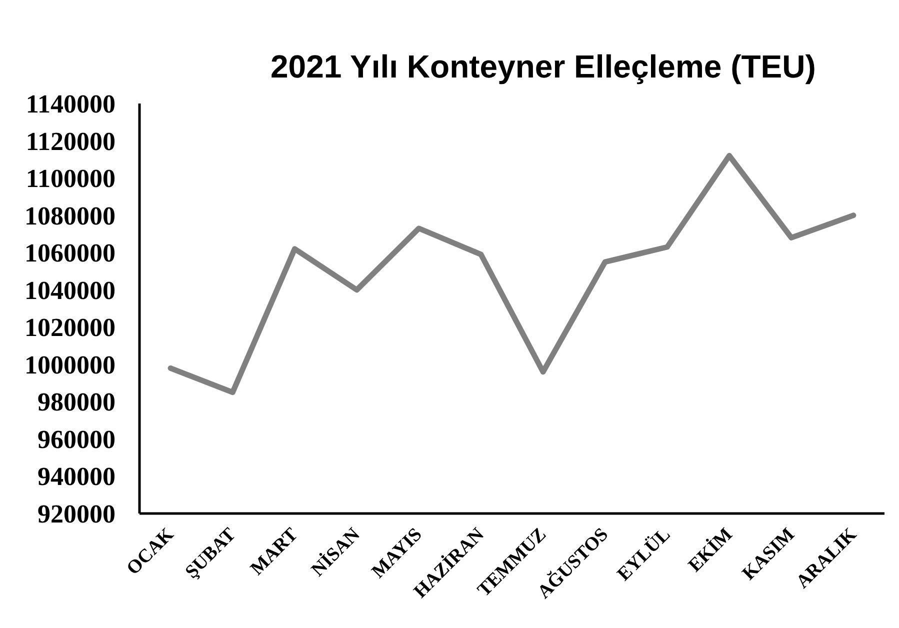 The width and height of the screenshot is (899, 628). What do you see at coordinates (77, 477) in the screenshot?
I see `y-tick-label: 940000` at bounding box center [77, 477].